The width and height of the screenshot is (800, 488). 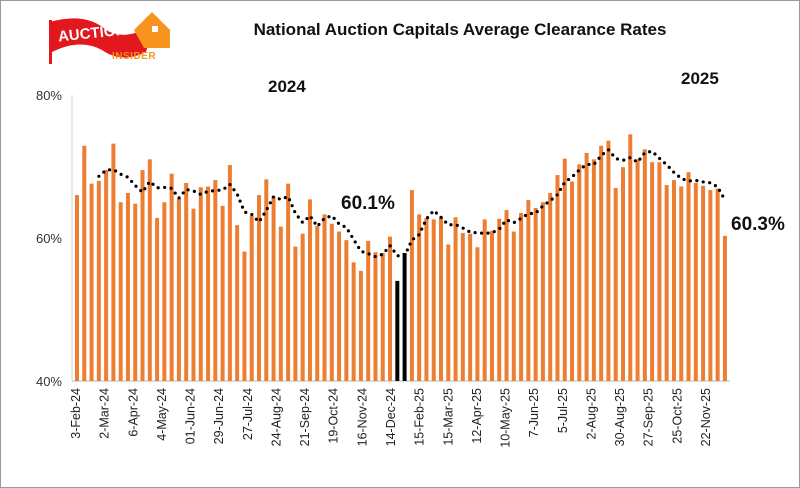 What do you see at coordinates (287, 86) in the screenshot?
I see `year-label-2024: 2024` at bounding box center [287, 86].